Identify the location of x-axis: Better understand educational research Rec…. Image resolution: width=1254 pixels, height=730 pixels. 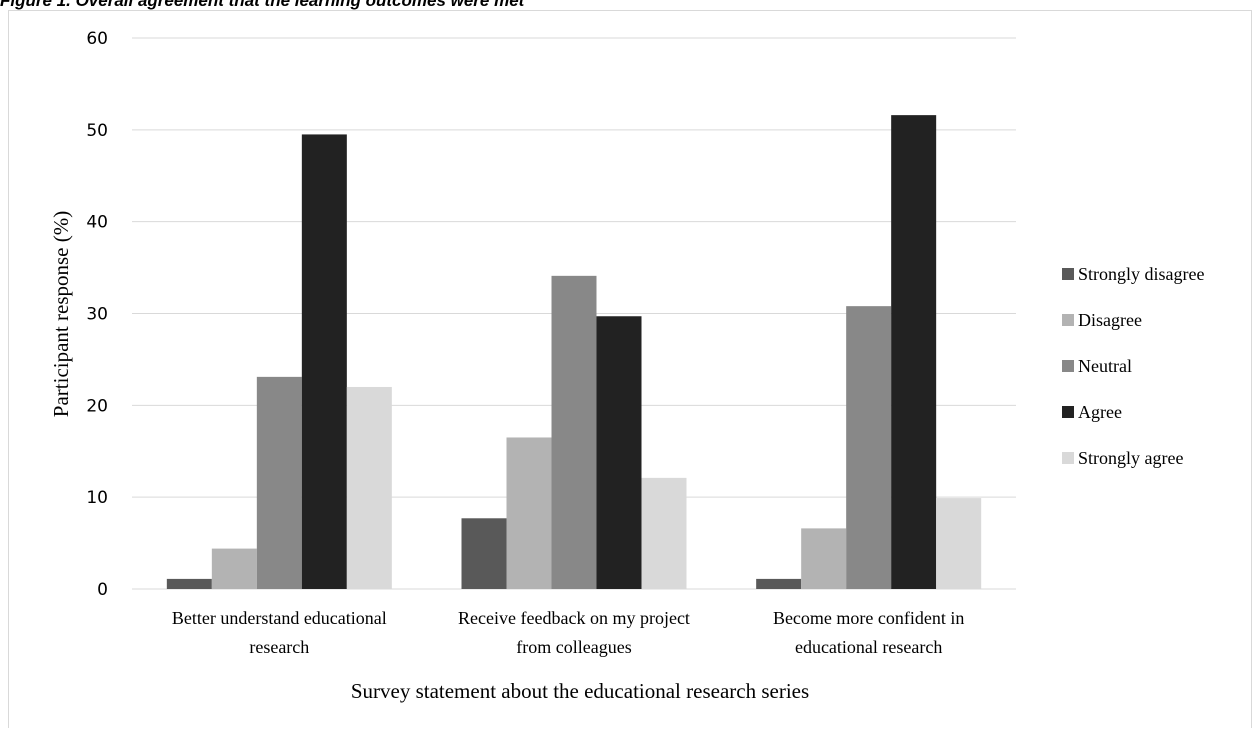
(568, 632).